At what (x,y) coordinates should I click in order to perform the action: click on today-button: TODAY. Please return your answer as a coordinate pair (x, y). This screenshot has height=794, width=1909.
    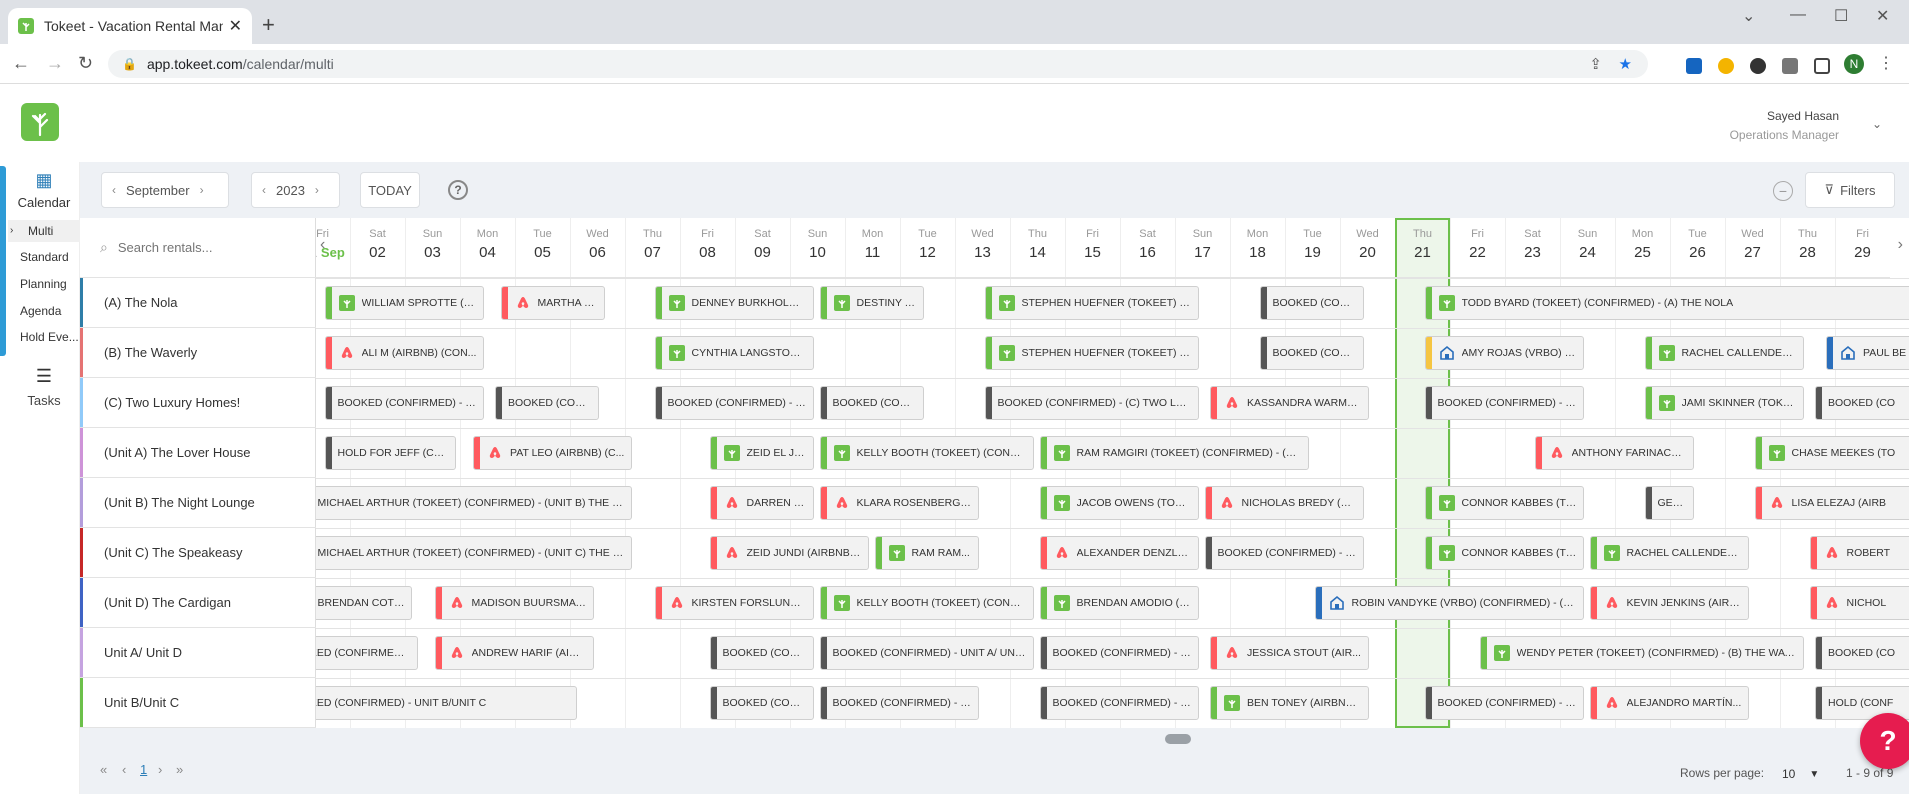
    Looking at the image, I should click on (390, 190).